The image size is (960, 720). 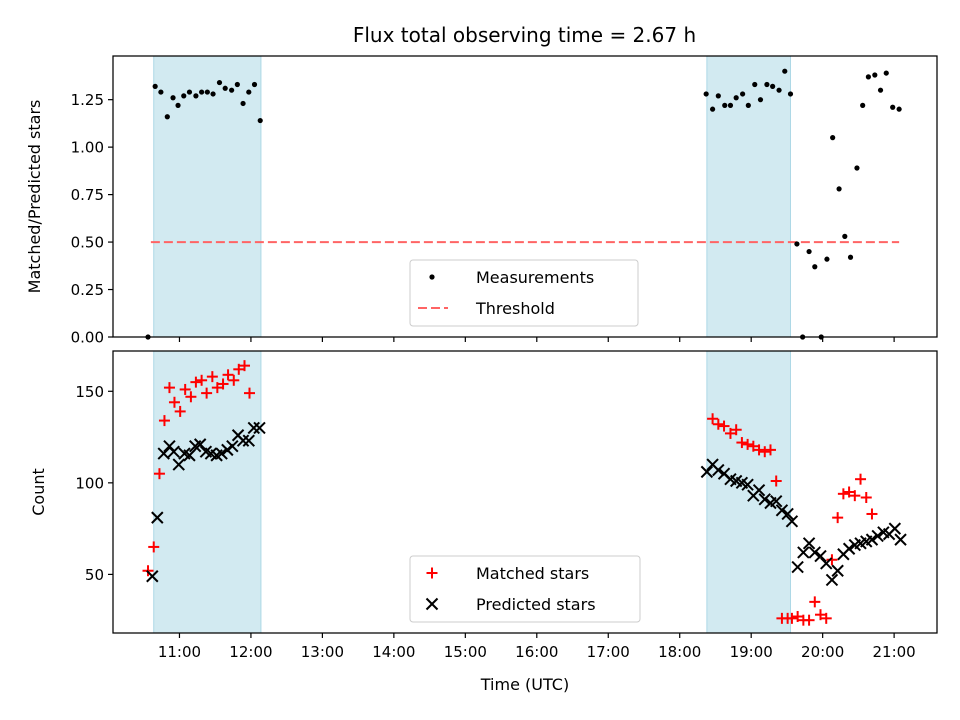 What do you see at coordinates (92, 219) in the screenshot?
I see `top-y-ticks: 0.00 0.25 0.50 0.75 1.00 1.25` at bounding box center [92, 219].